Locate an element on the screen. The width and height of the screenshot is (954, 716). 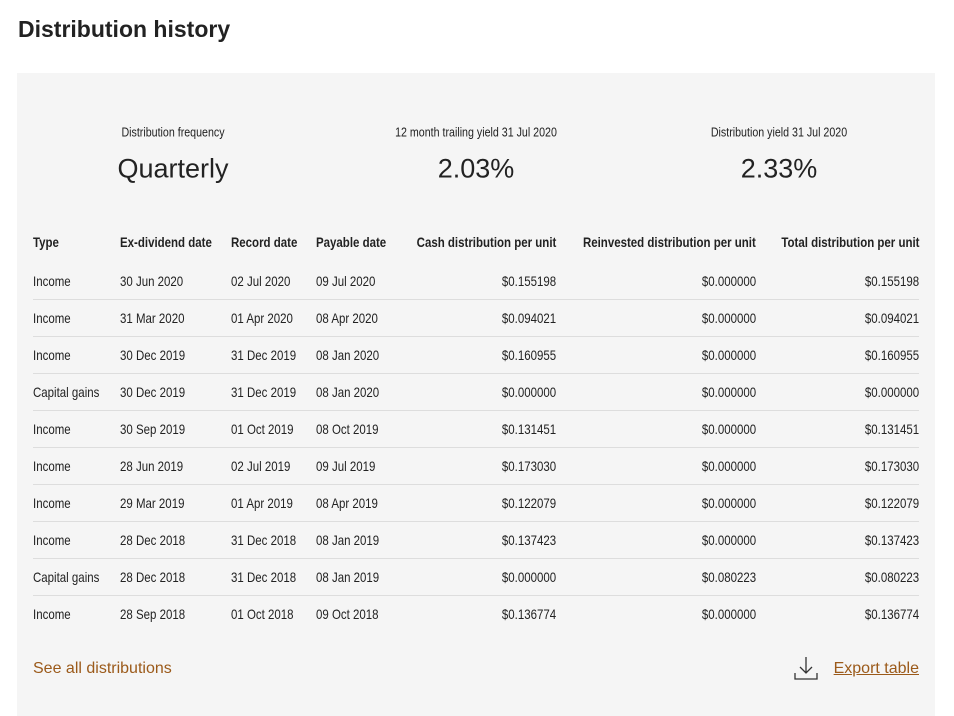
summary-value: 2.33% is located at coordinates (779, 168).